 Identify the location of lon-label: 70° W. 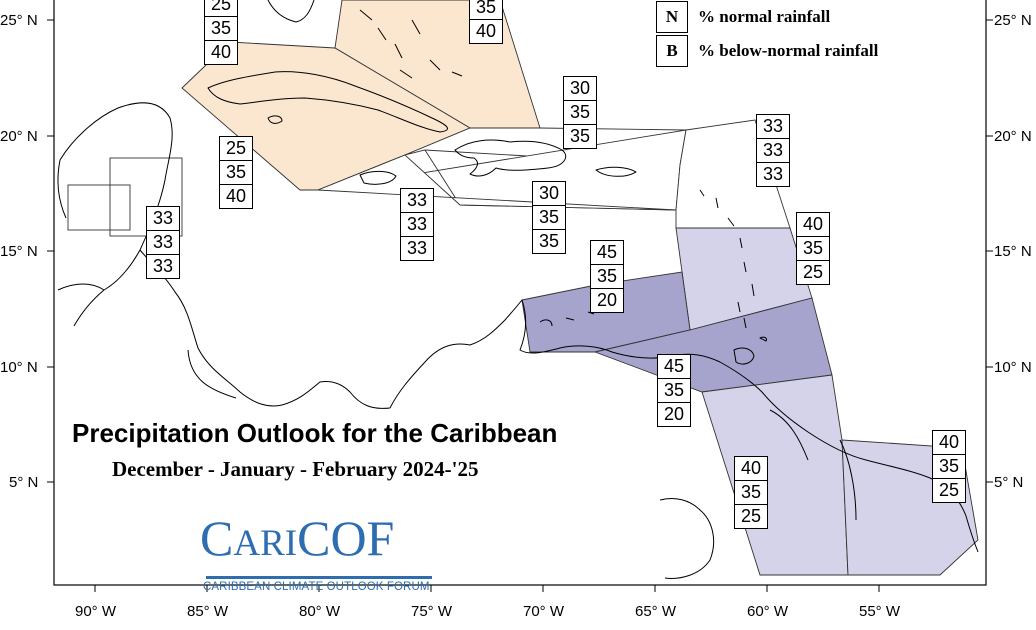
(544, 611).